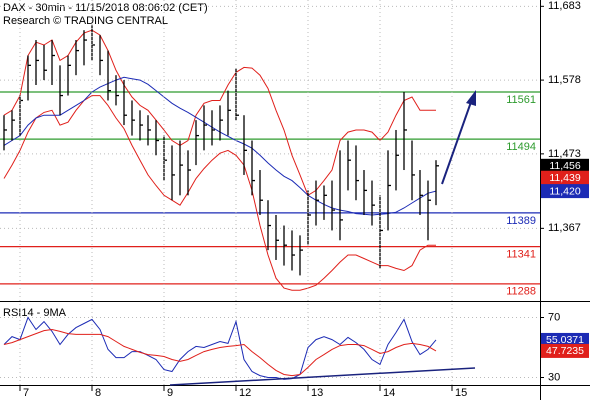 The width and height of the screenshot is (590, 400). I want to click on x-tick-label: 13, so click(317, 393).